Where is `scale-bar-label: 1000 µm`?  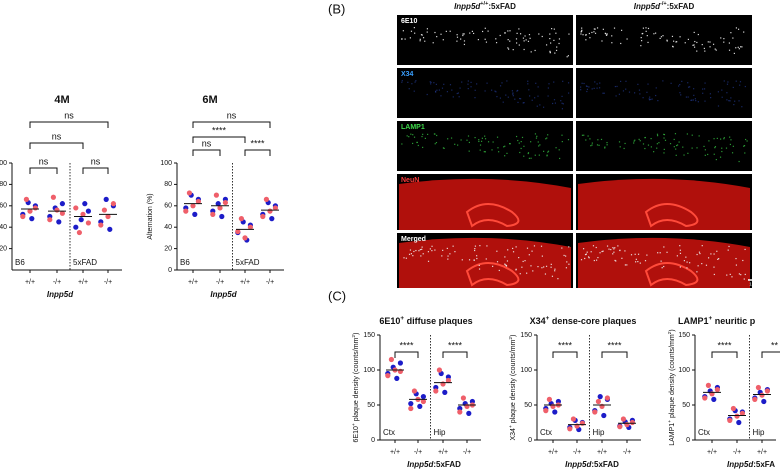
scale-bar-label: 1000 µm is located at coordinates (758, 284).